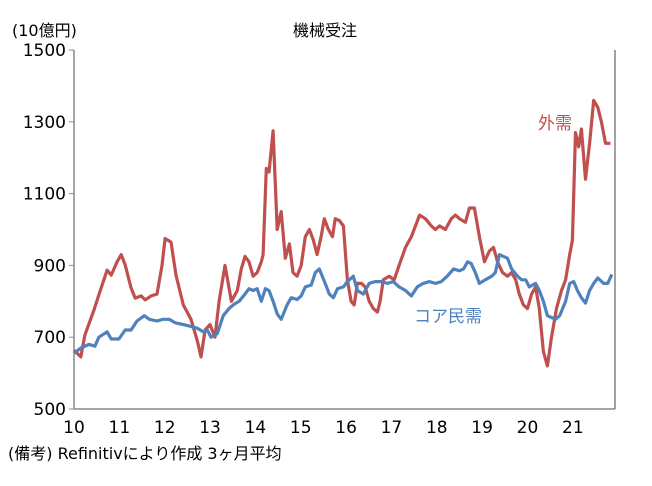 The image size is (652, 486). Describe the element at coordinates (44, 123) in the screenshot. I see `y-tick-label: 1300` at that location.